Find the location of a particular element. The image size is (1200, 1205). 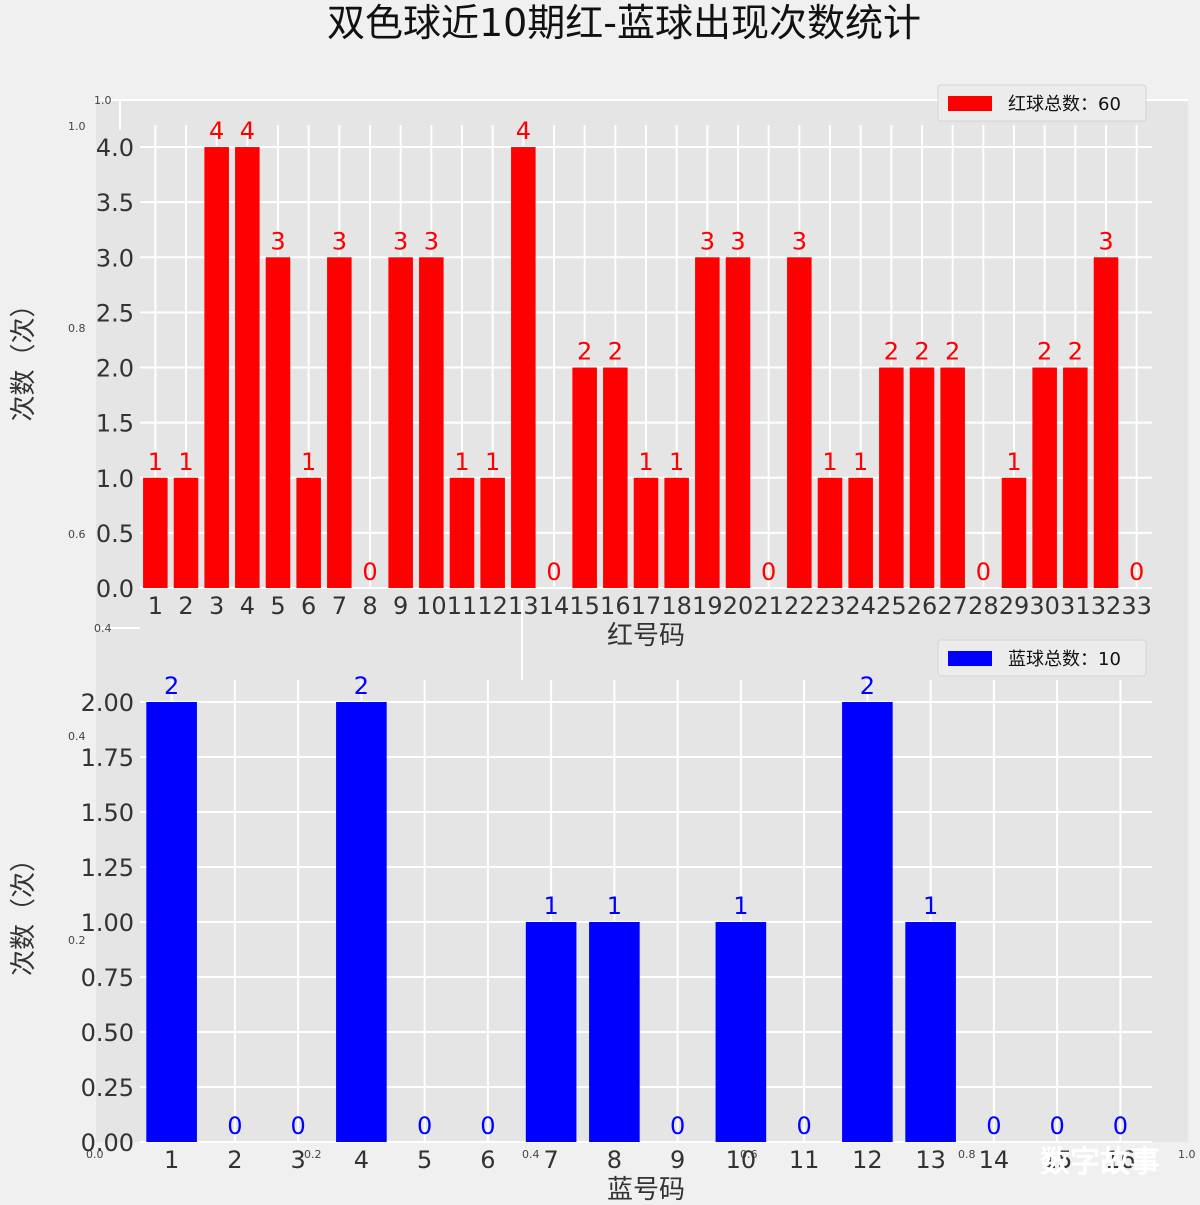

y-tick-label: 0.50 is located at coordinates (107, 1033).